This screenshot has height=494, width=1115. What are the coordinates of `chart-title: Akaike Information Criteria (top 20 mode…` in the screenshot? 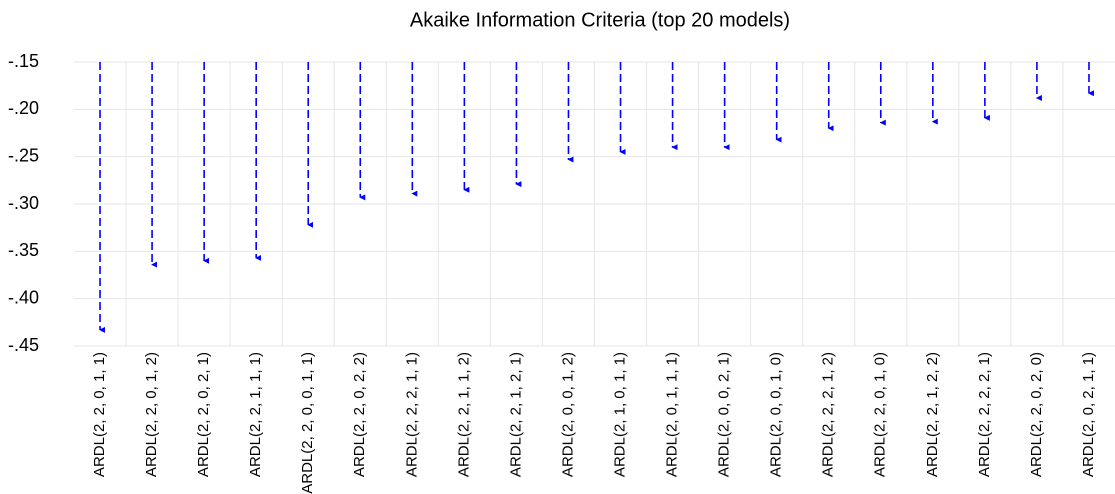 It's located at (600, 20).